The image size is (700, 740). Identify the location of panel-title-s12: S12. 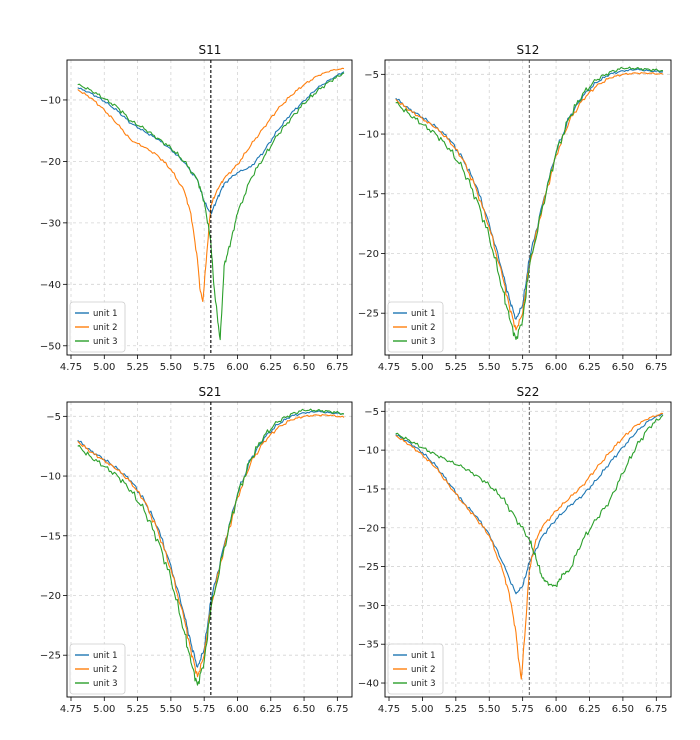
(528, 50).